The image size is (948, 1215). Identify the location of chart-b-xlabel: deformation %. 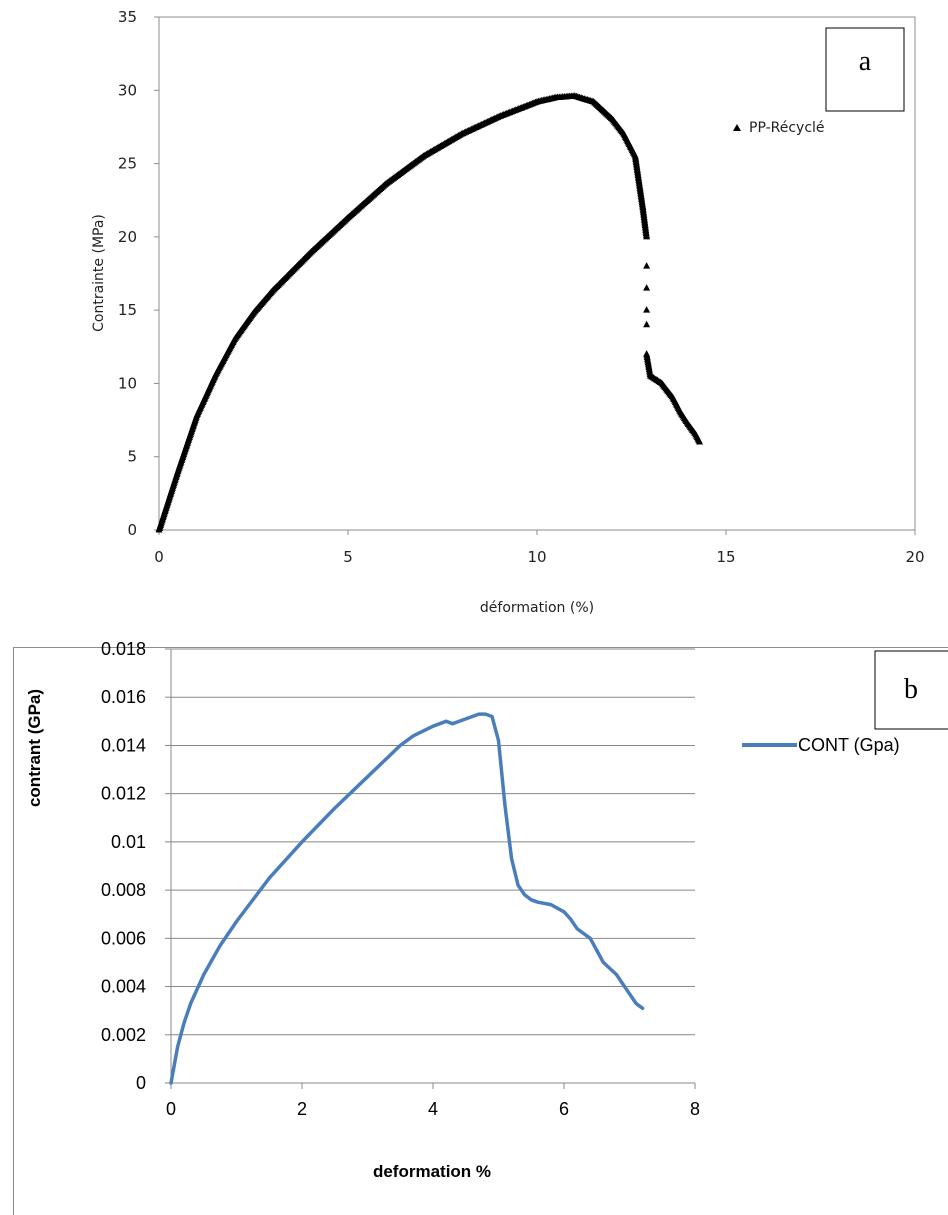
(432, 1171).